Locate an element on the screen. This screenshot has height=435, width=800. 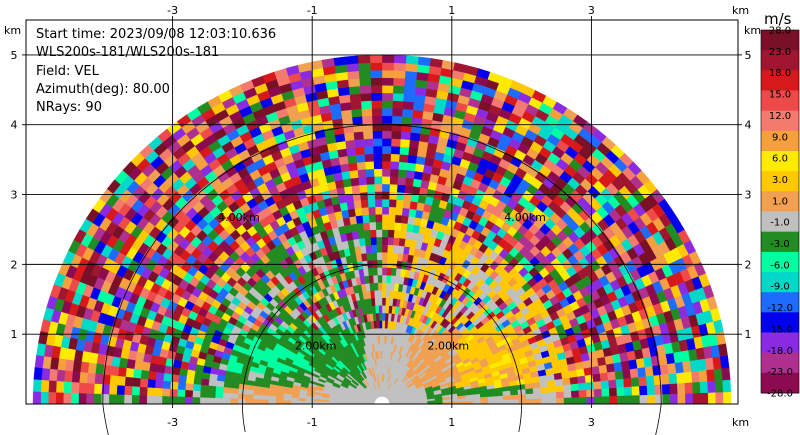
y-unit-left: km is located at coordinates (12, 30).